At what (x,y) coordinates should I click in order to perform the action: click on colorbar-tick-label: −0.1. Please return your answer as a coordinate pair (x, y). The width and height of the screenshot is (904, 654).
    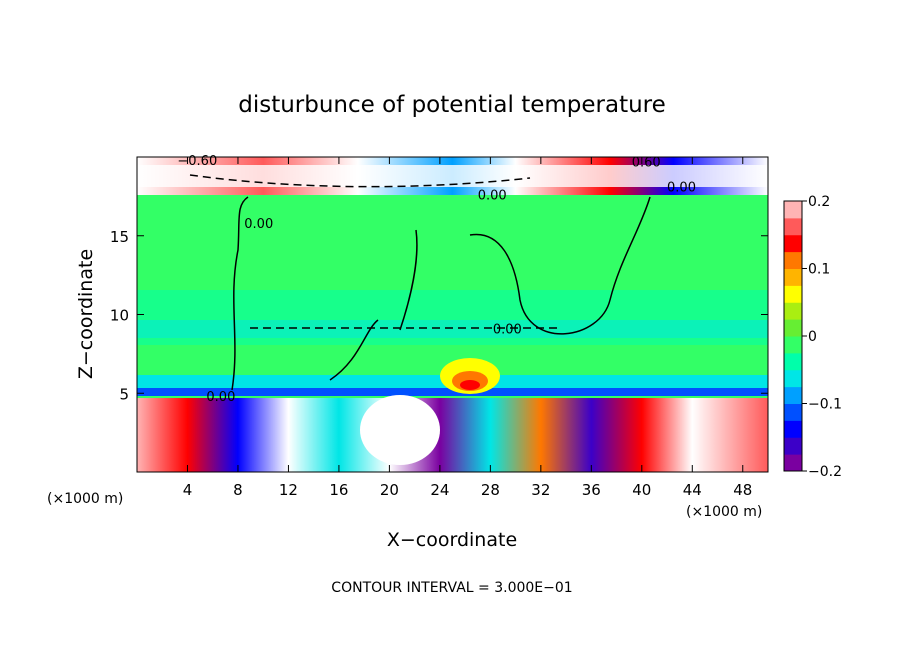
    Looking at the image, I should click on (825, 405).